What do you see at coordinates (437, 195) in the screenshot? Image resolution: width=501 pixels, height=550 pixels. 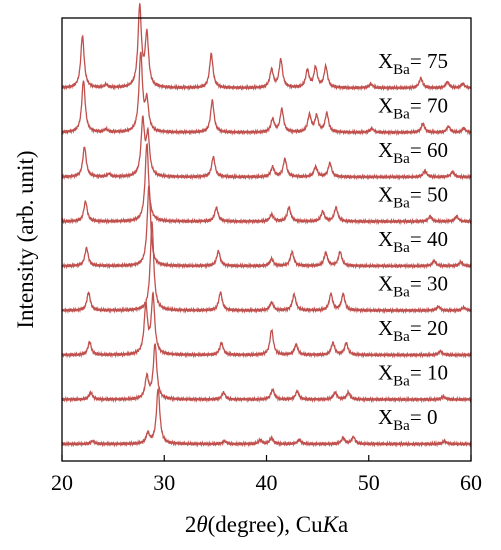 I see `series-label-value: 50` at bounding box center [437, 195].